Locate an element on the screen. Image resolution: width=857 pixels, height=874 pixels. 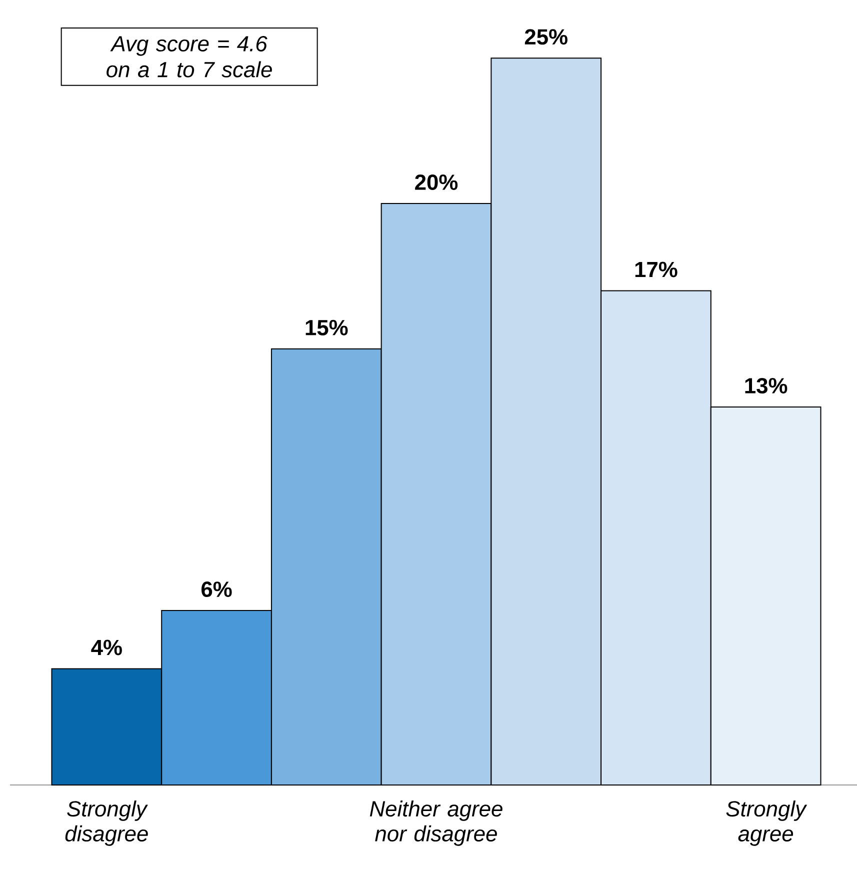
data-label: 13% is located at coordinates (766, 386).